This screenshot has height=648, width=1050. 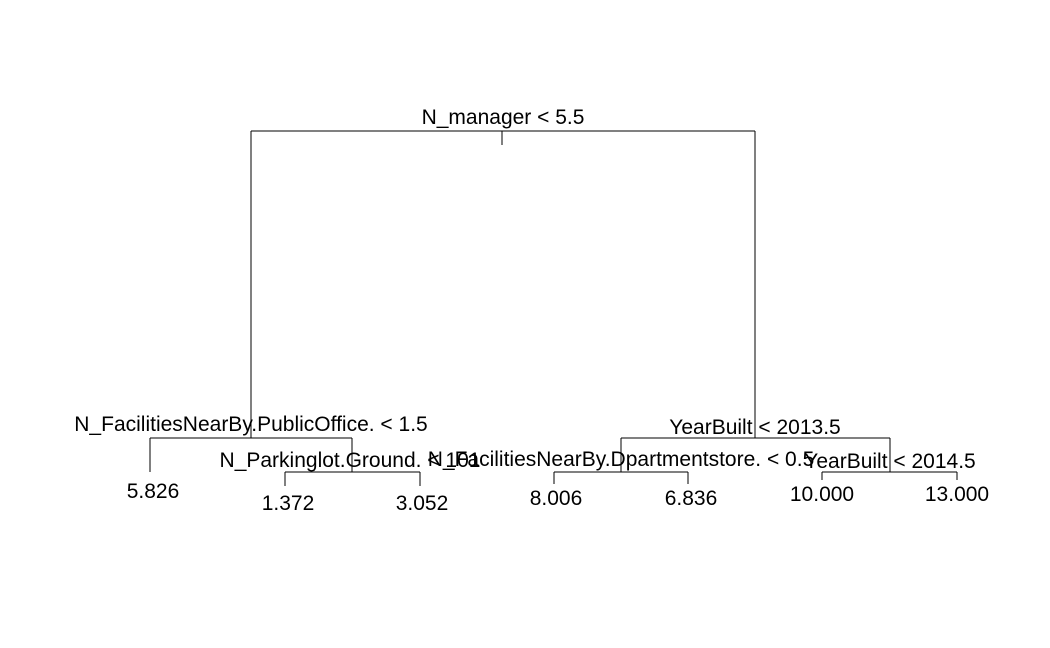 What do you see at coordinates (889, 478) in the screenshot?
I see `yearbuilt-2014-node: YearBuilt < 2014.5 10.000 13.000` at bounding box center [889, 478].